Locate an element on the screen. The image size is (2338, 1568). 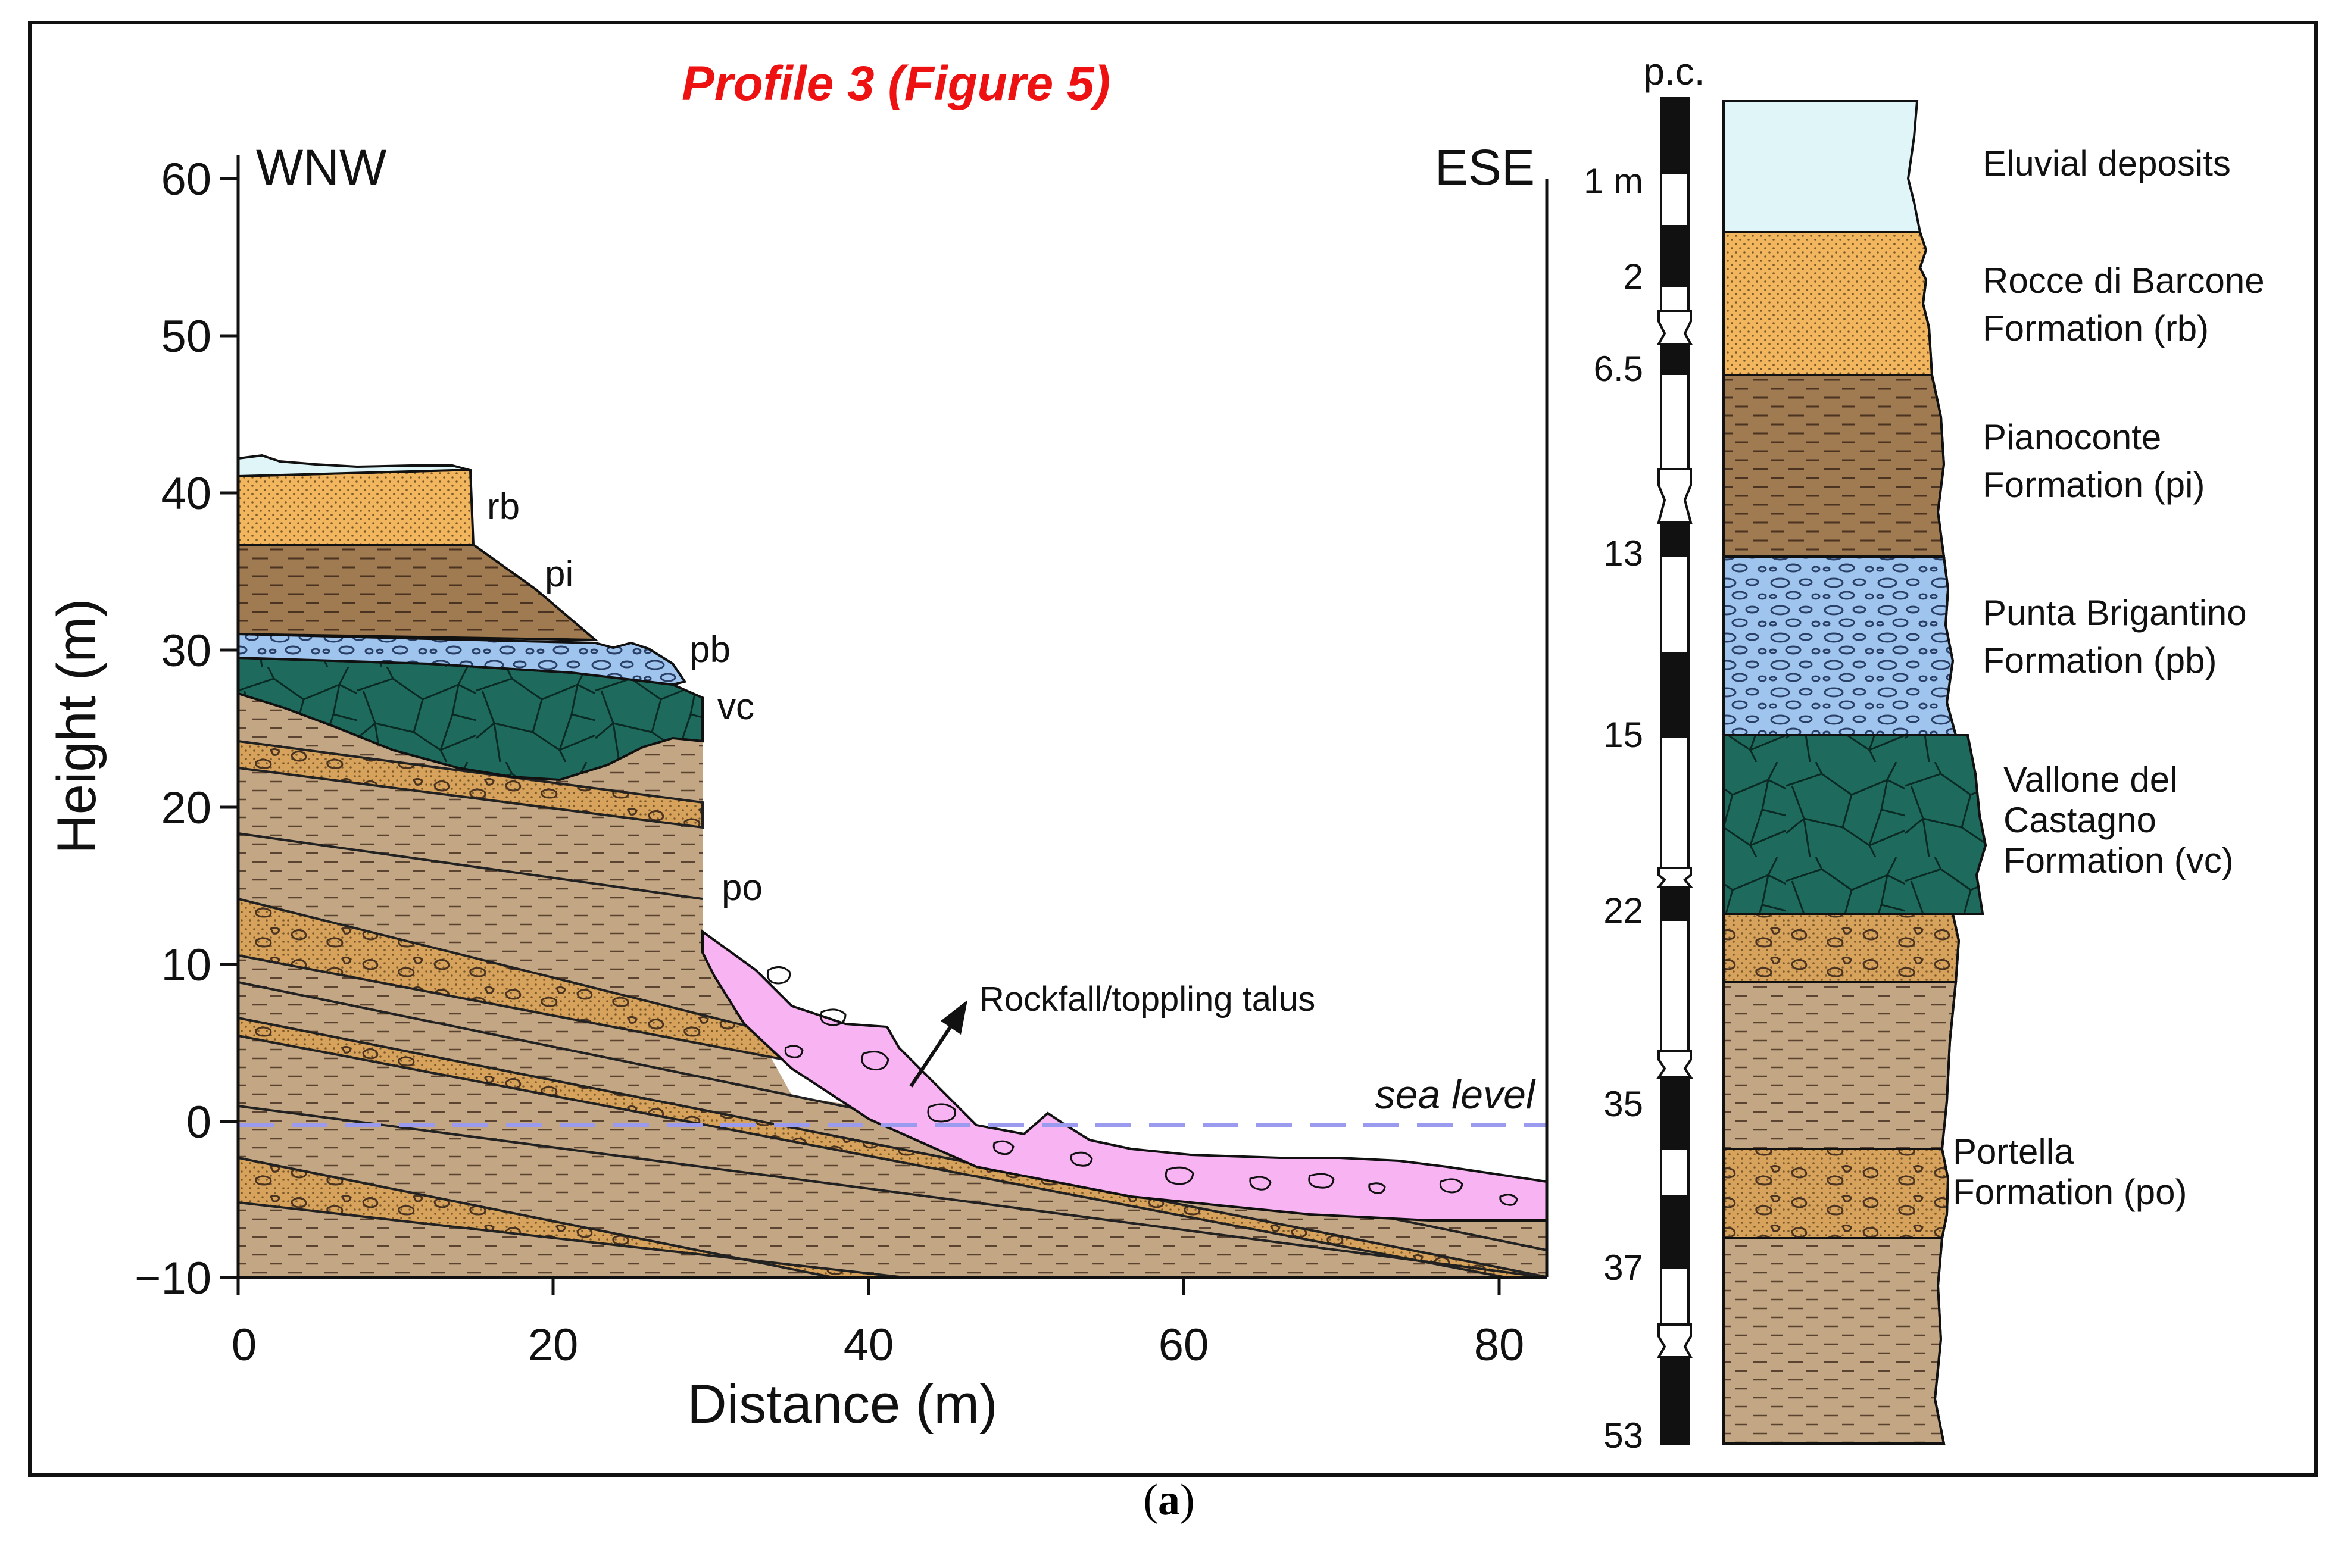
depth-label: 15 is located at coordinates (1623, 735).